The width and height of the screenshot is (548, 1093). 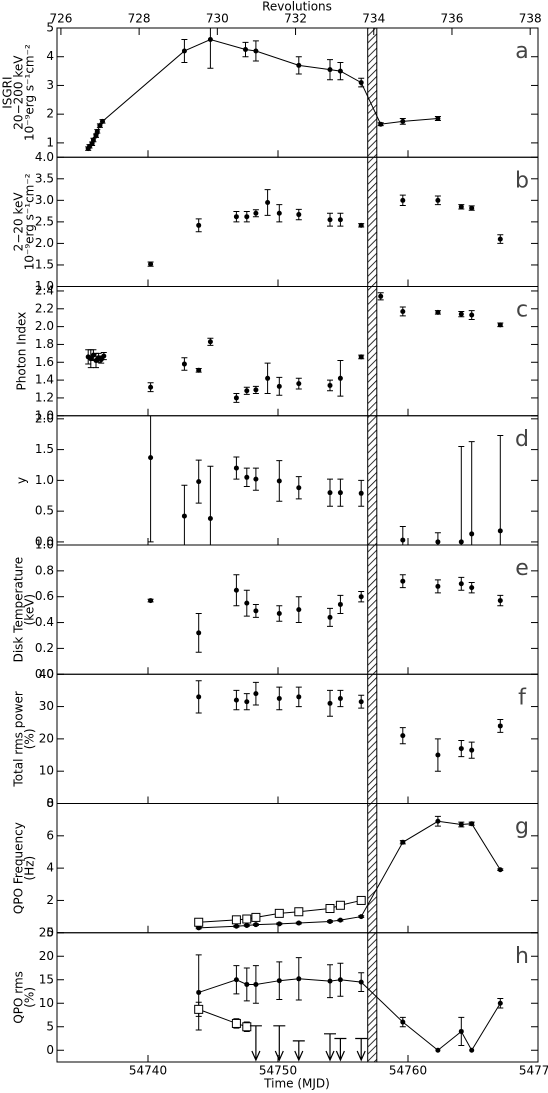 What do you see at coordinates (44, 397) in the screenshot?
I see `y-tick-label: 1.2` at bounding box center [44, 397].